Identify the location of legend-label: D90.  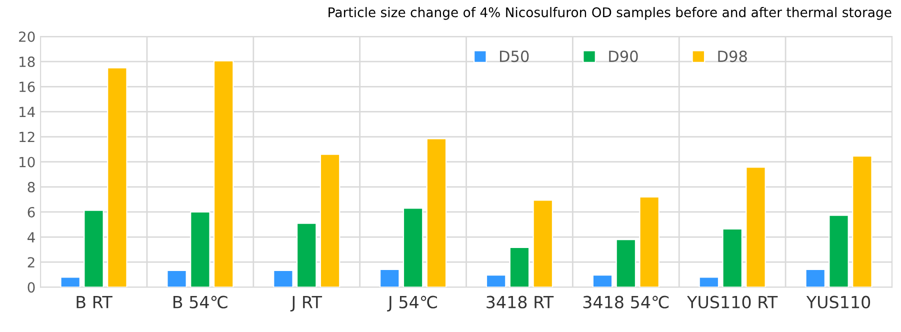
(623, 56).